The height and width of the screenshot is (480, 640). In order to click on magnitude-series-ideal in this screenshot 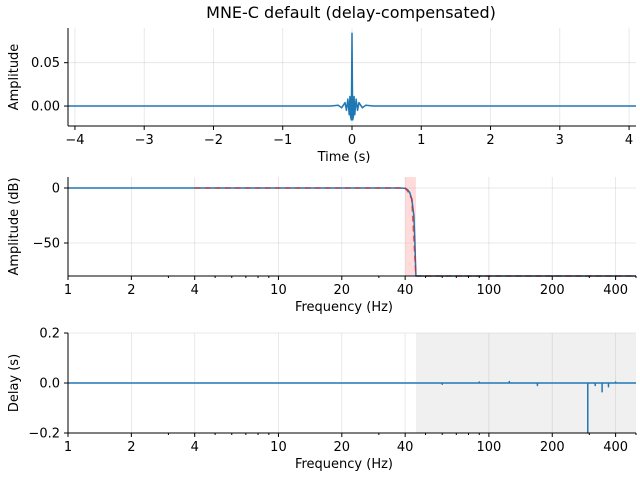, I will do `click(415, 232)`.